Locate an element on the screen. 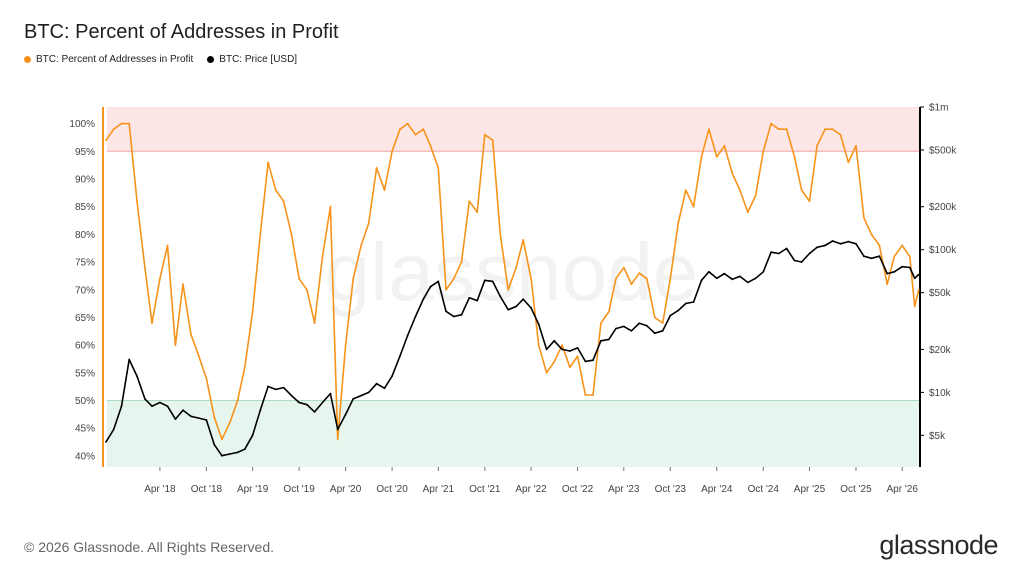 The height and width of the screenshot is (576, 1024). x-tick-label: Oct '25 is located at coordinates (856, 489).